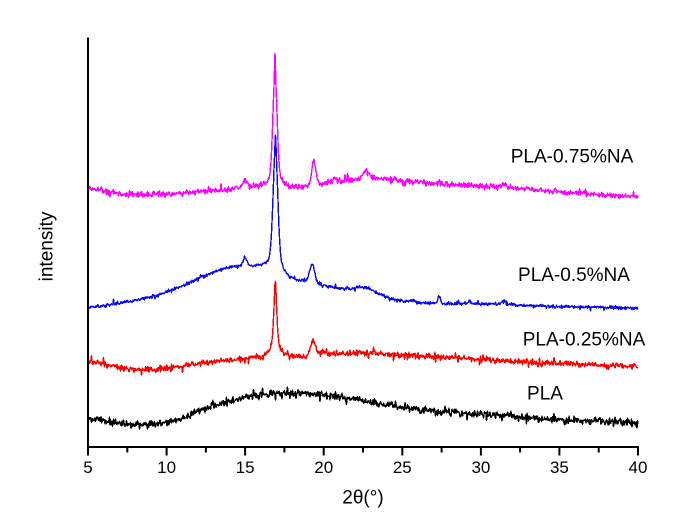  Describe the element at coordinates (574, 275) in the screenshot. I see `svg-text: PLA-0.5%NA` at that location.